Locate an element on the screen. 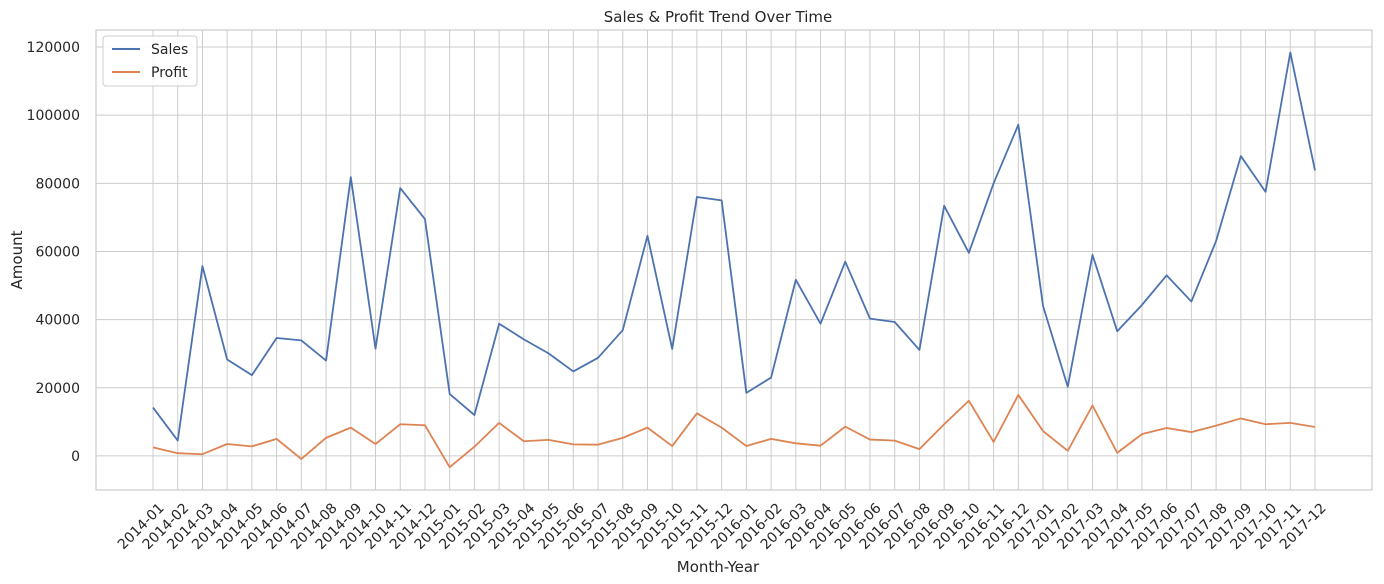 This screenshot has height=584, width=1384. y-axis-label: Amount is located at coordinates (17, 259).